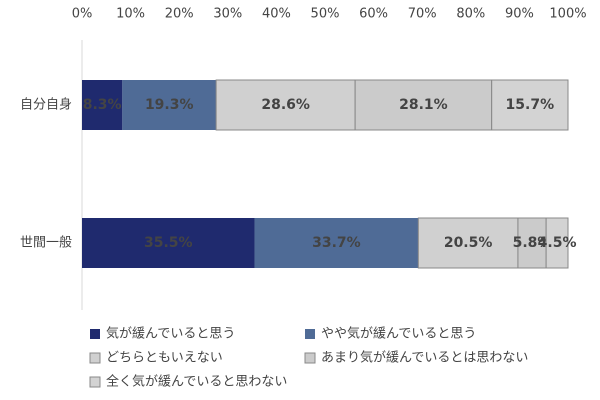 This screenshot has width=600, height=400. Describe the element at coordinates (130, 14) in the screenshot. I see `x-tick-label: 10%` at that location.